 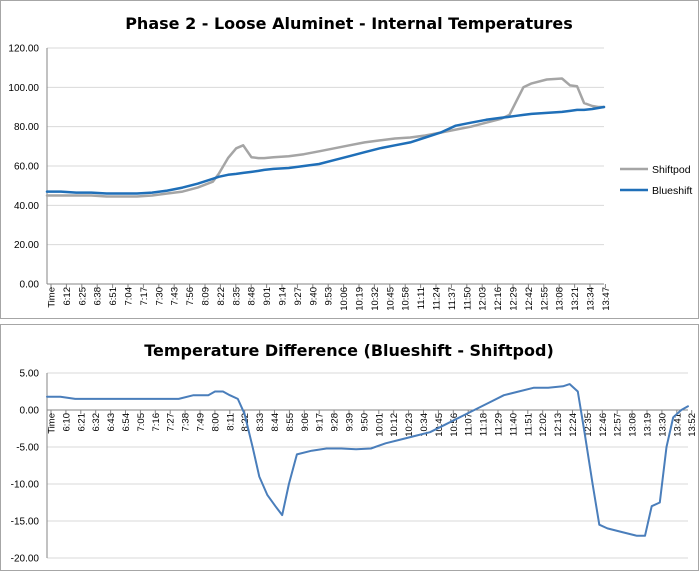 I want to click on legend-label-shiftpod: Shiftpod, so click(x=671, y=170).